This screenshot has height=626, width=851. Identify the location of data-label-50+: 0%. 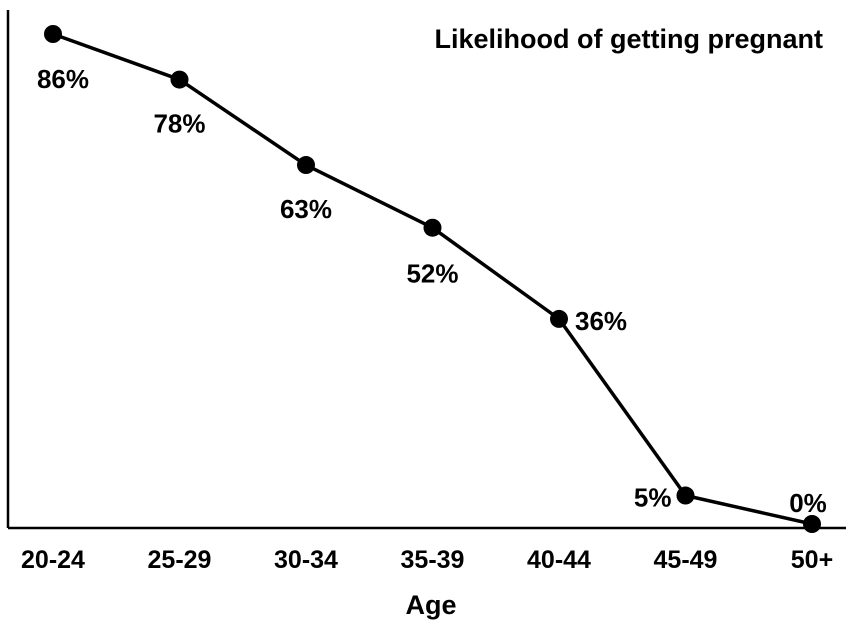
(808, 503).